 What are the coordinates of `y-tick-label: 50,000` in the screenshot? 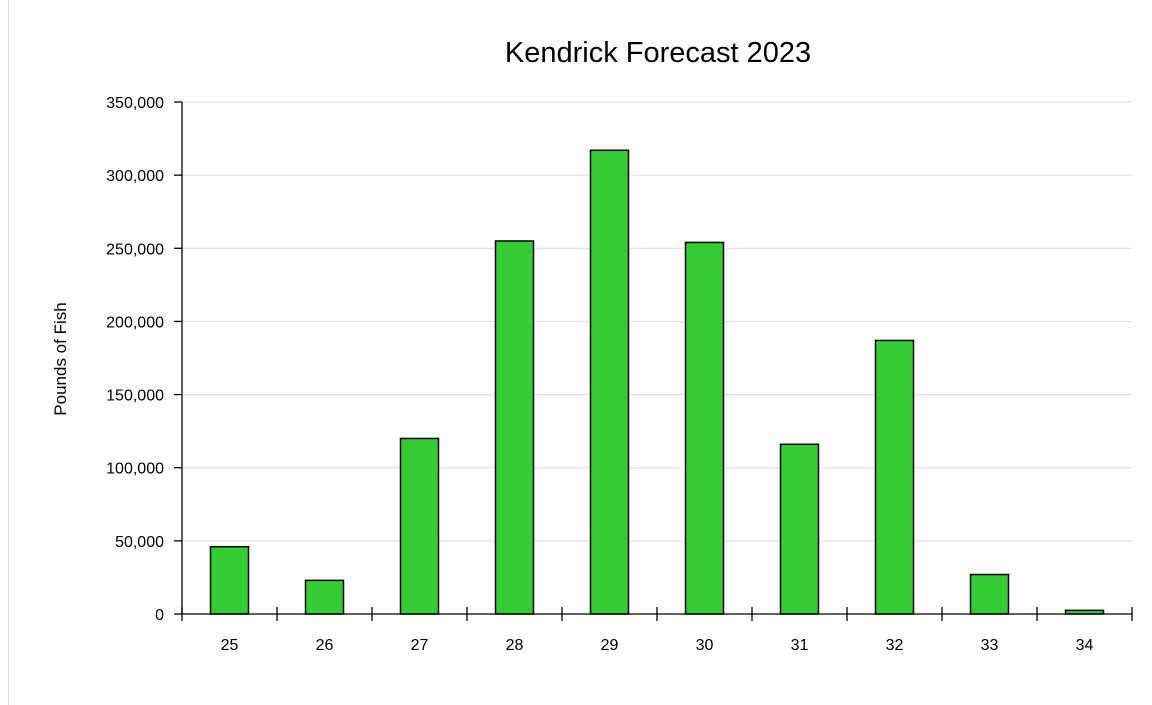 It's located at (139, 542).